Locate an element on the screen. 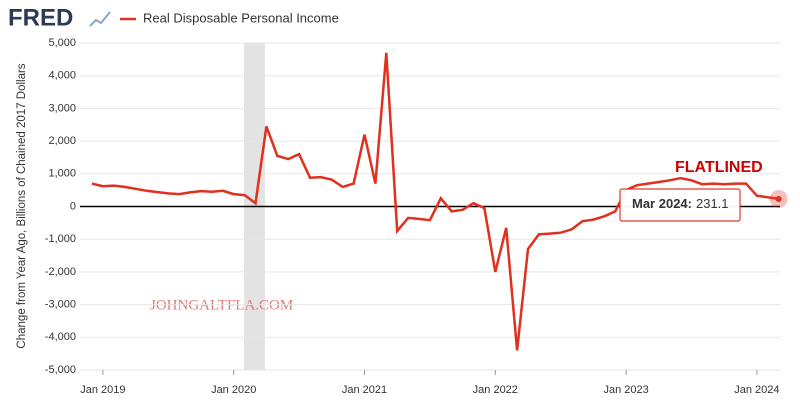  tooltip-text: Mar 2024: 231.1 is located at coordinates (680, 203).